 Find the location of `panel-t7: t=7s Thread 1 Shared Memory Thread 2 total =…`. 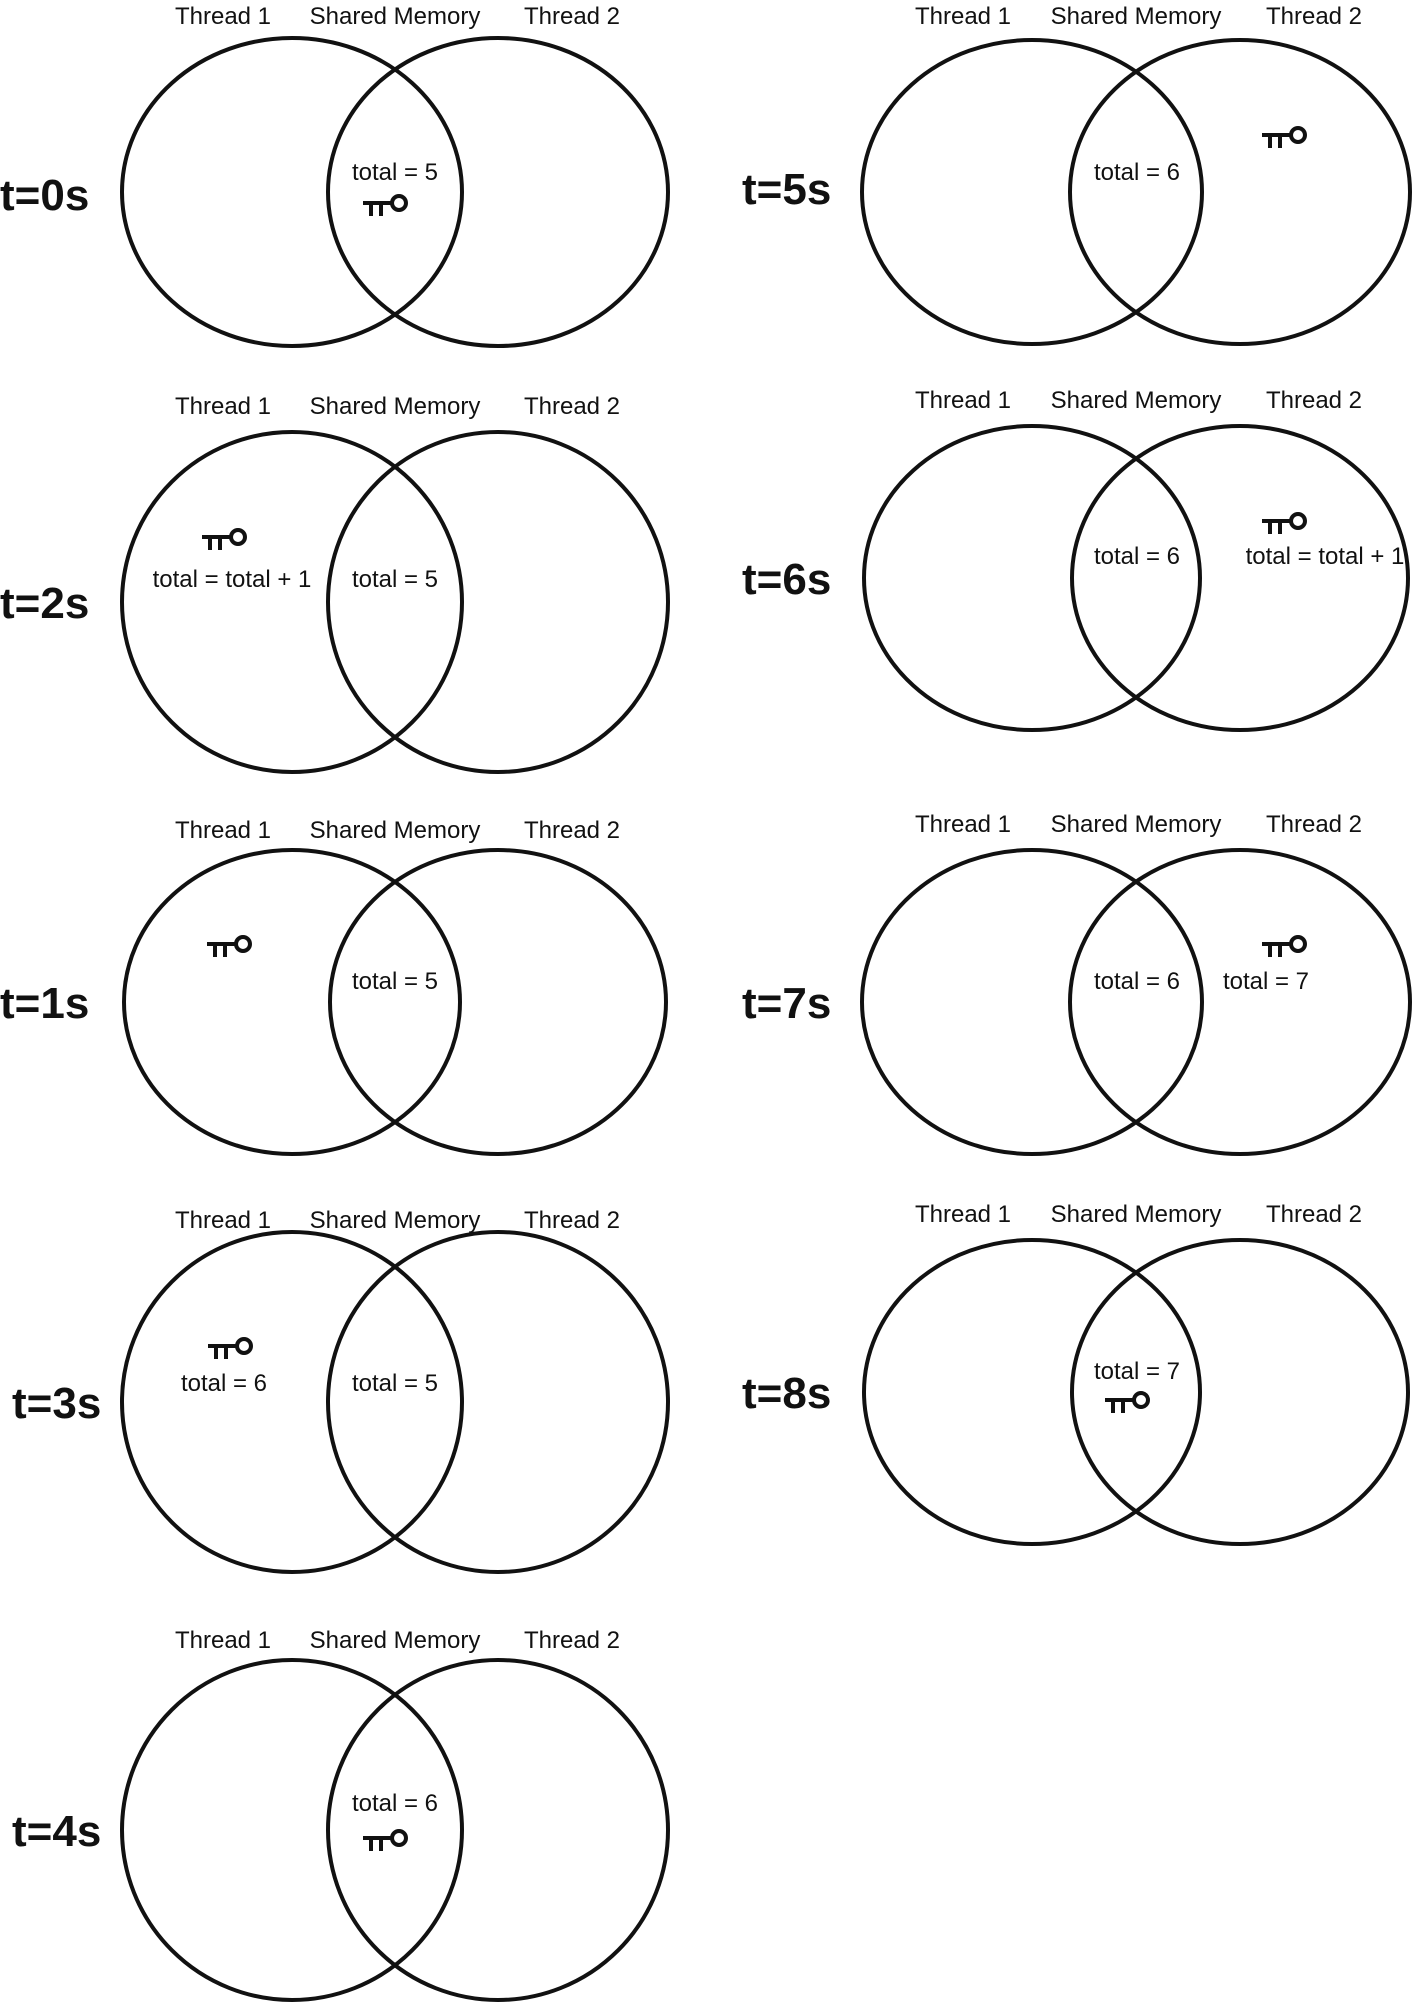

panel-t7: t=7s Thread 1 Shared Memory Thread 2 total =… is located at coordinates (1077, 983).